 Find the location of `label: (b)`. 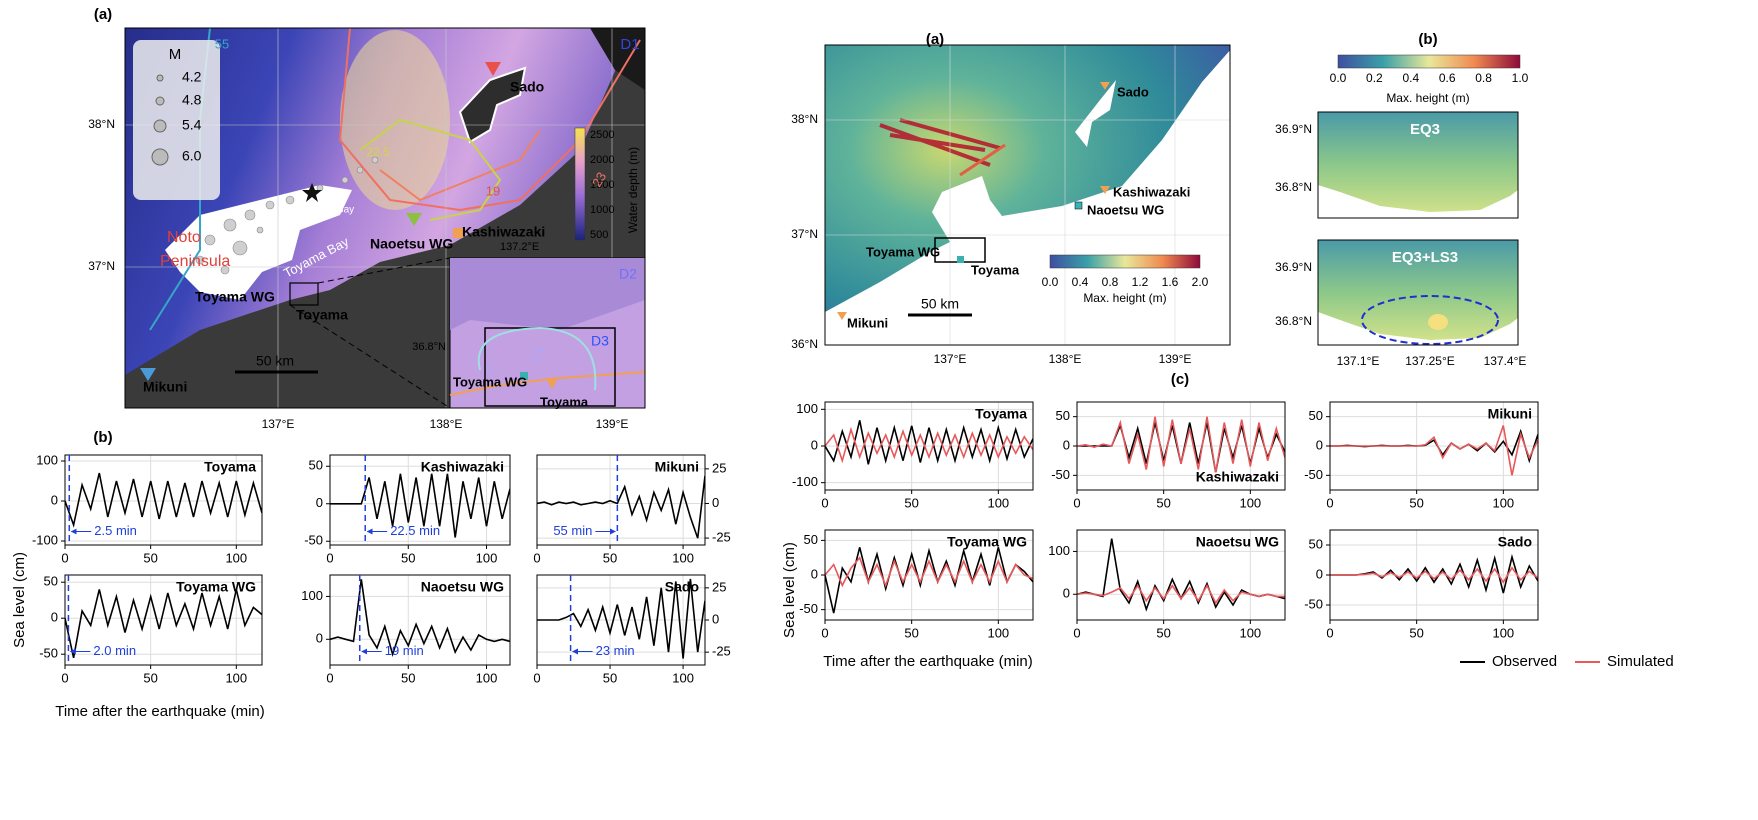

label: (b) is located at coordinates (1427, 39).